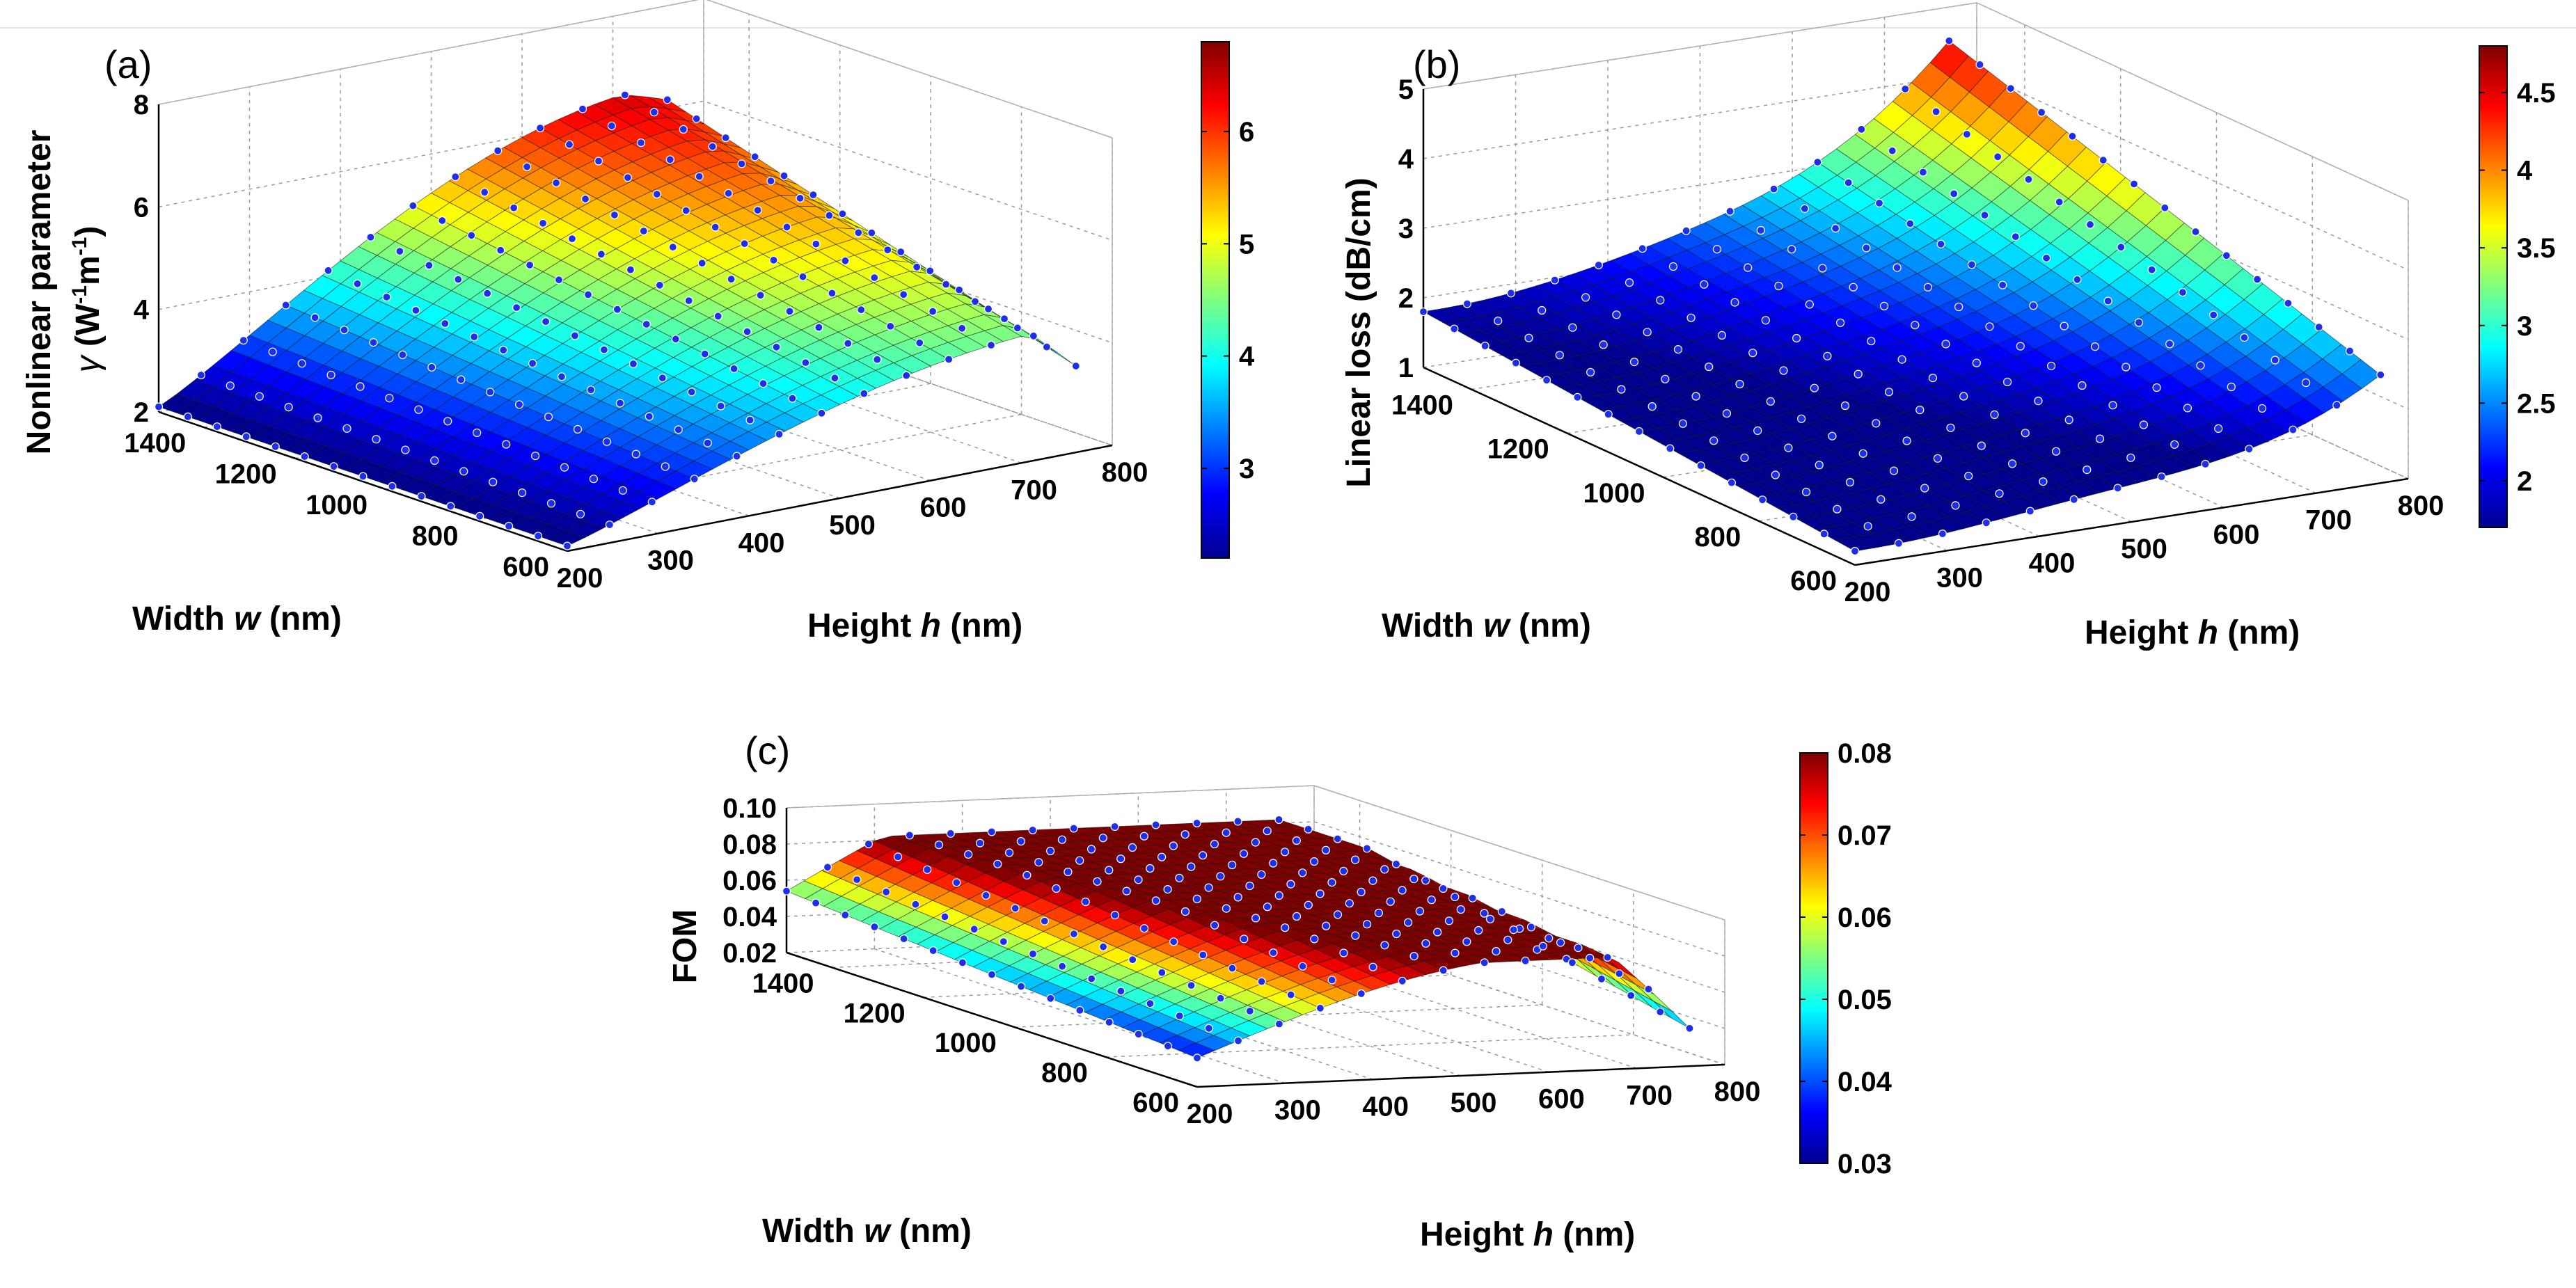  I want to click on y-axis-label: Height h (nm), so click(2192, 632).